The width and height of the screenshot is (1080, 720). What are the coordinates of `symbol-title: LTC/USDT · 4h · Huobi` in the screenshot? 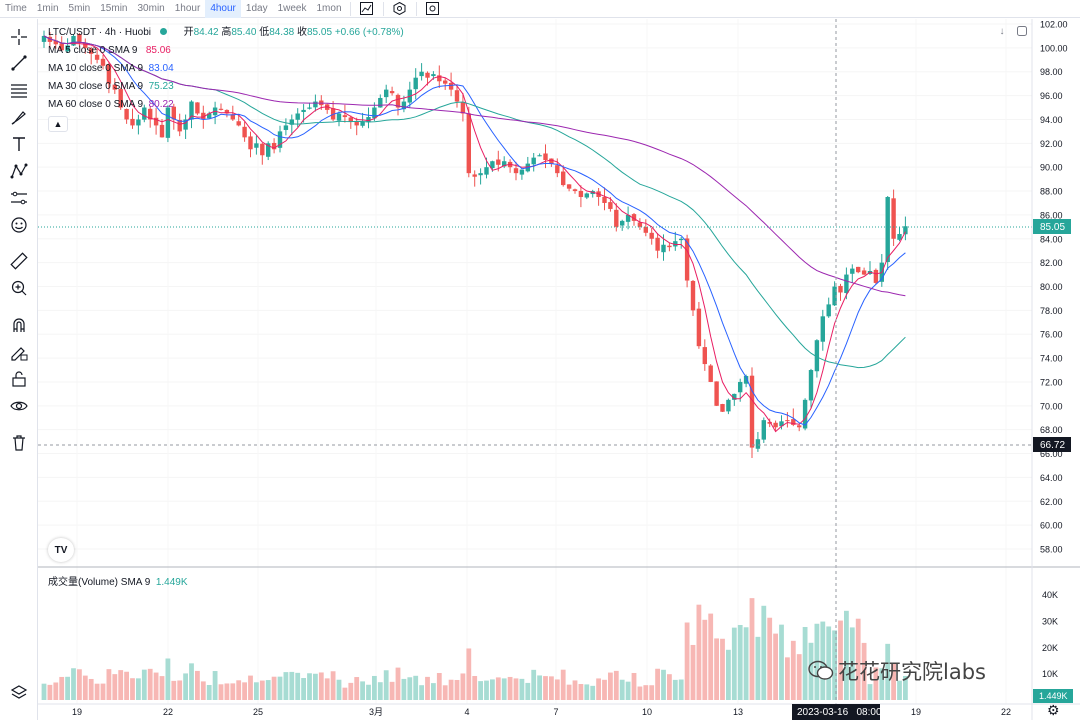 It's located at (99, 32).